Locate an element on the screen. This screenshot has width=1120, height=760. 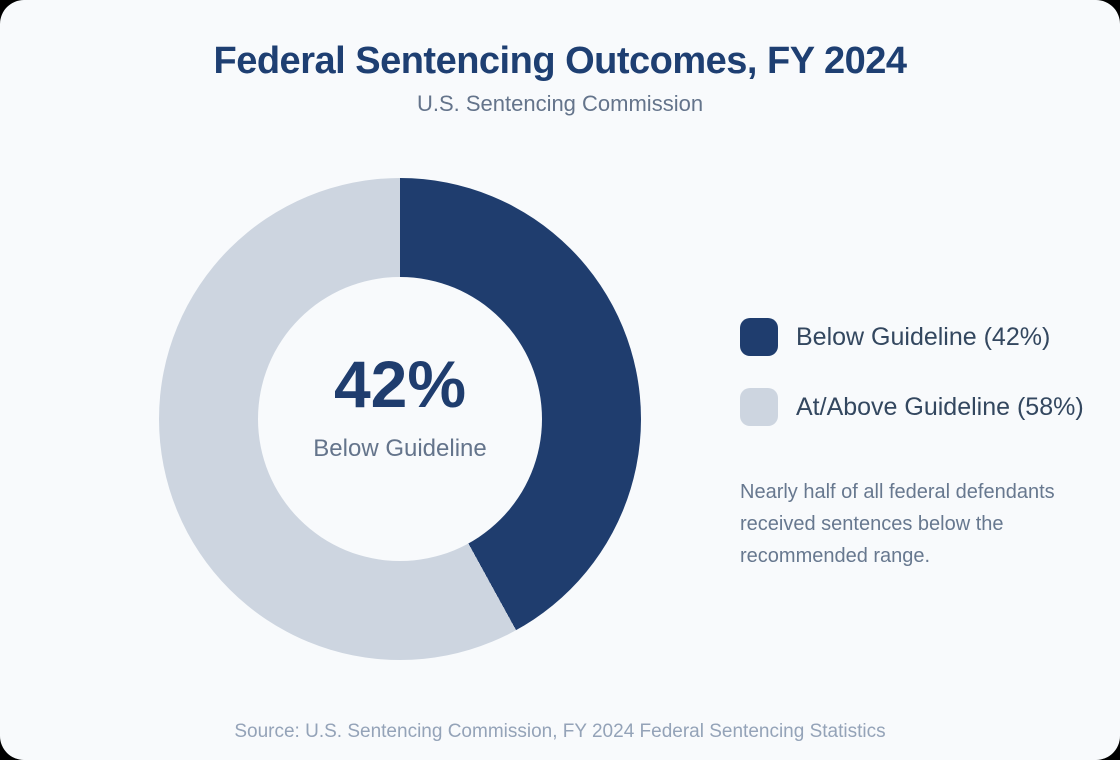
legend-label: Below Guideline (42%) is located at coordinates (923, 336).